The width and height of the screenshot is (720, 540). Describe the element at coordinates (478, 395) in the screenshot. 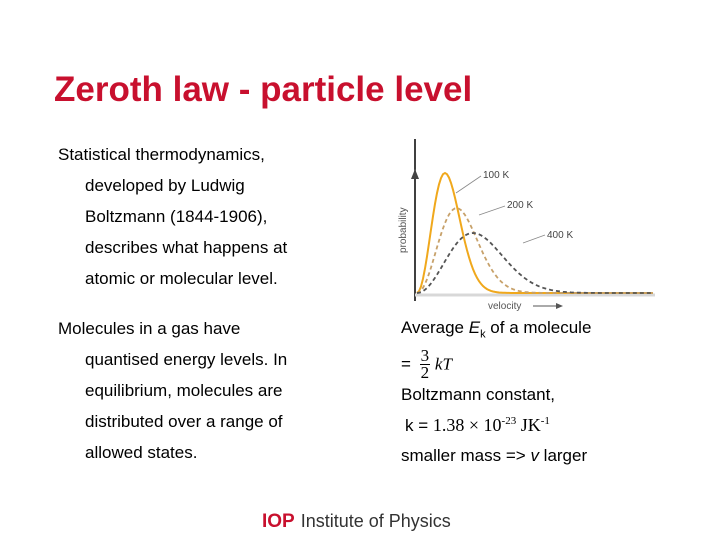

I see `boltzmann-constant-label: Boltzmann constant,` at that location.